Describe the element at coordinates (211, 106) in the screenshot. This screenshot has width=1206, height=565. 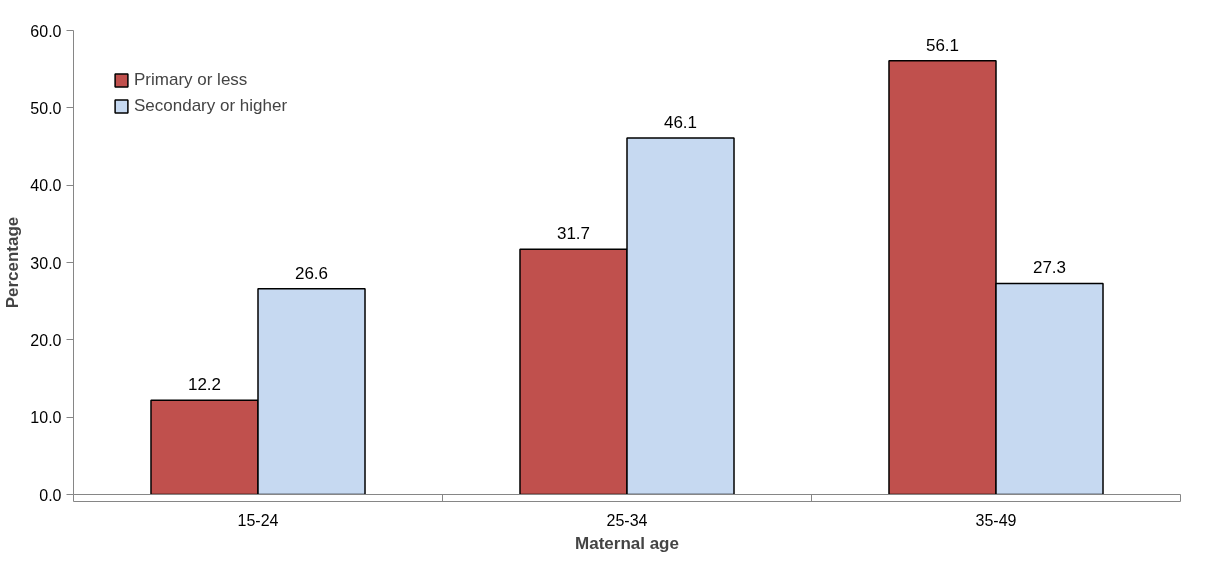
I see `legend-label: Secondary or higher` at that location.